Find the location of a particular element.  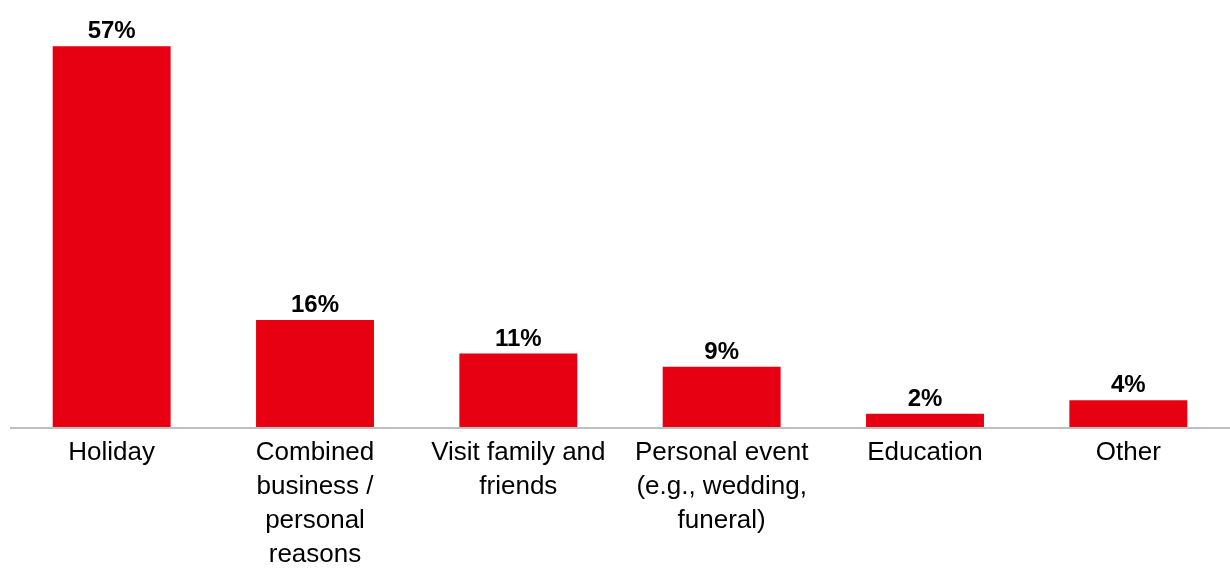

x-tick-label: Combined business / personal reasons is located at coordinates (315, 502).